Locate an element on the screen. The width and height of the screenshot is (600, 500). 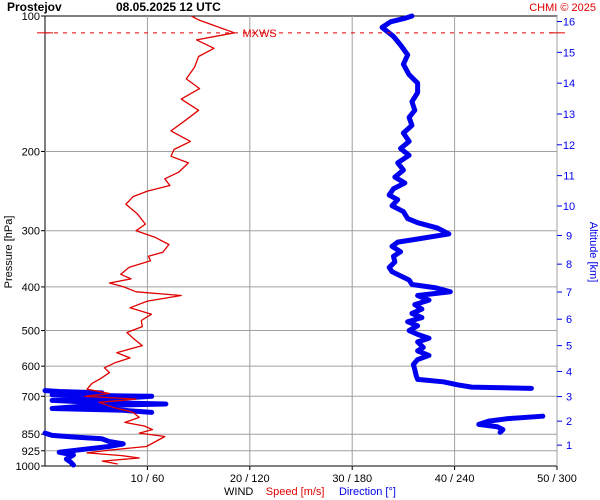
y-axis-left-label: Pressure [hPa] is located at coordinates (9, 252).